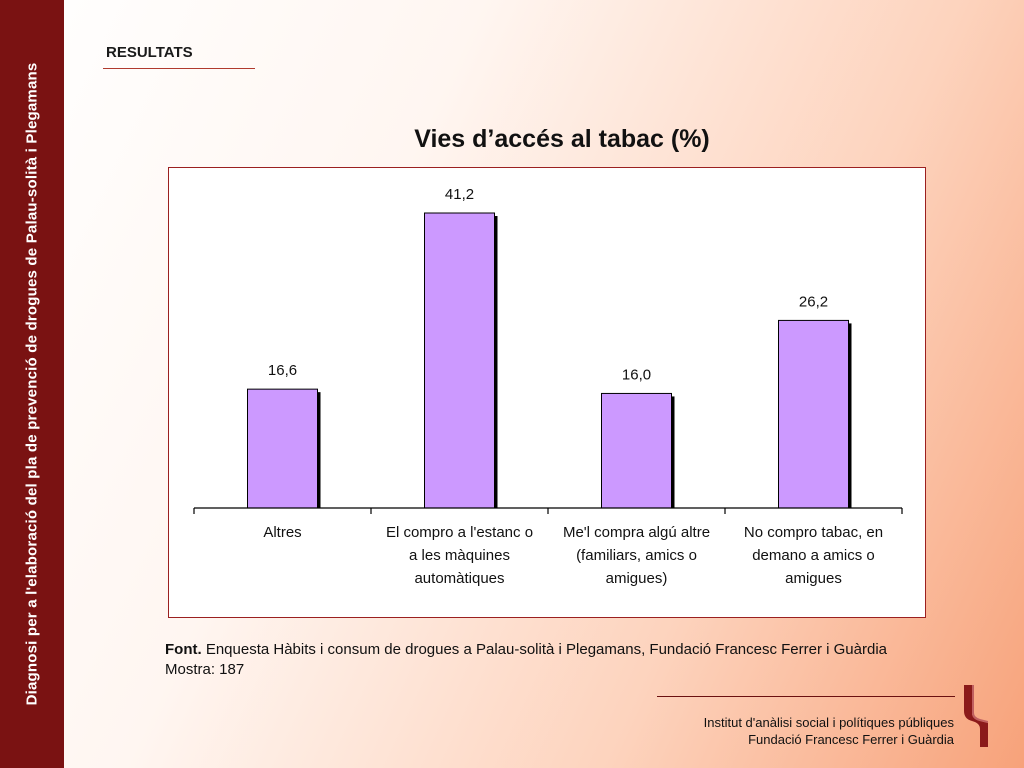 This screenshot has width=1024, height=768. What do you see at coordinates (179, 68) in the screenshot?
I see `section-underline` at bounding box center [179, 68].